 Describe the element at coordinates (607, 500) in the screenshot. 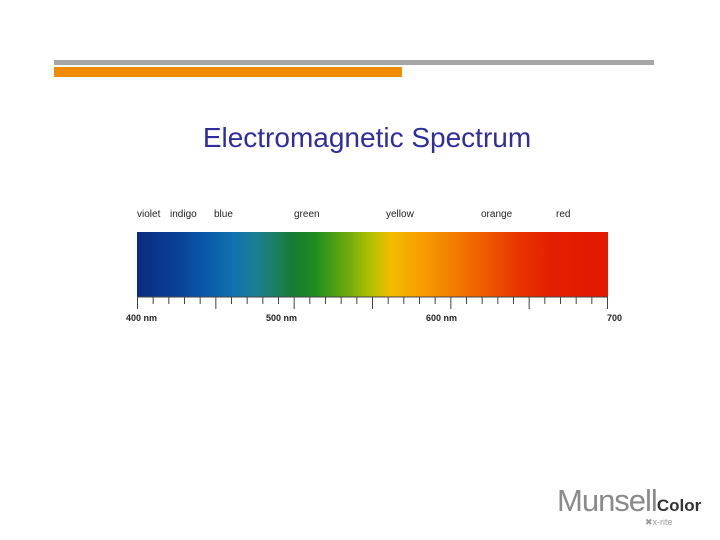

I see `logo-brand: Munsell` at that location.